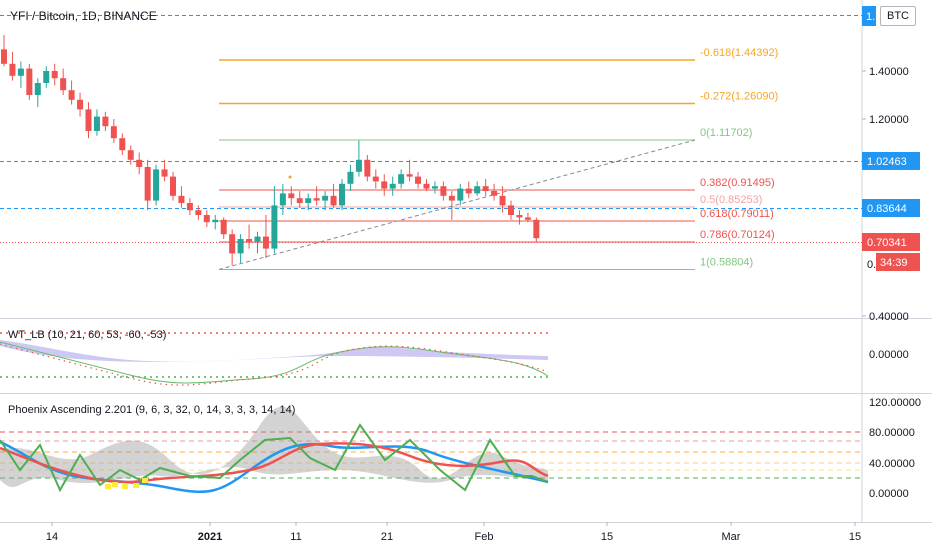 The height and width of the screenshot is (555, 932). What do you see at coordinates (892, 464) in the screenshot?
I see `phoenix-axis-tick: 40.00000` at bounding box center [892, 464].